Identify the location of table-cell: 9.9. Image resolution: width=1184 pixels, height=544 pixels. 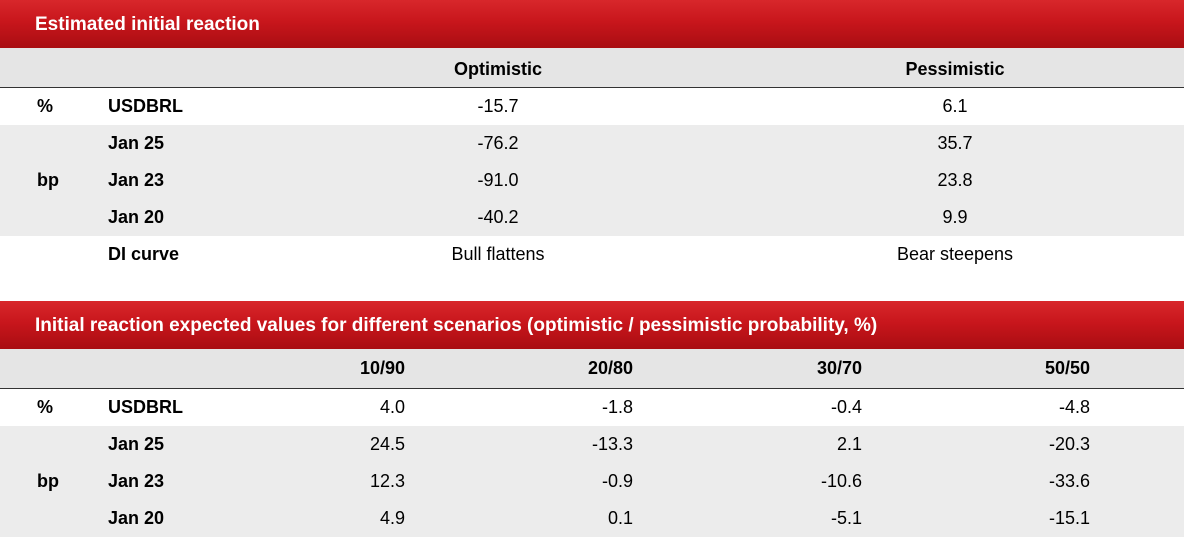
(955, 217).